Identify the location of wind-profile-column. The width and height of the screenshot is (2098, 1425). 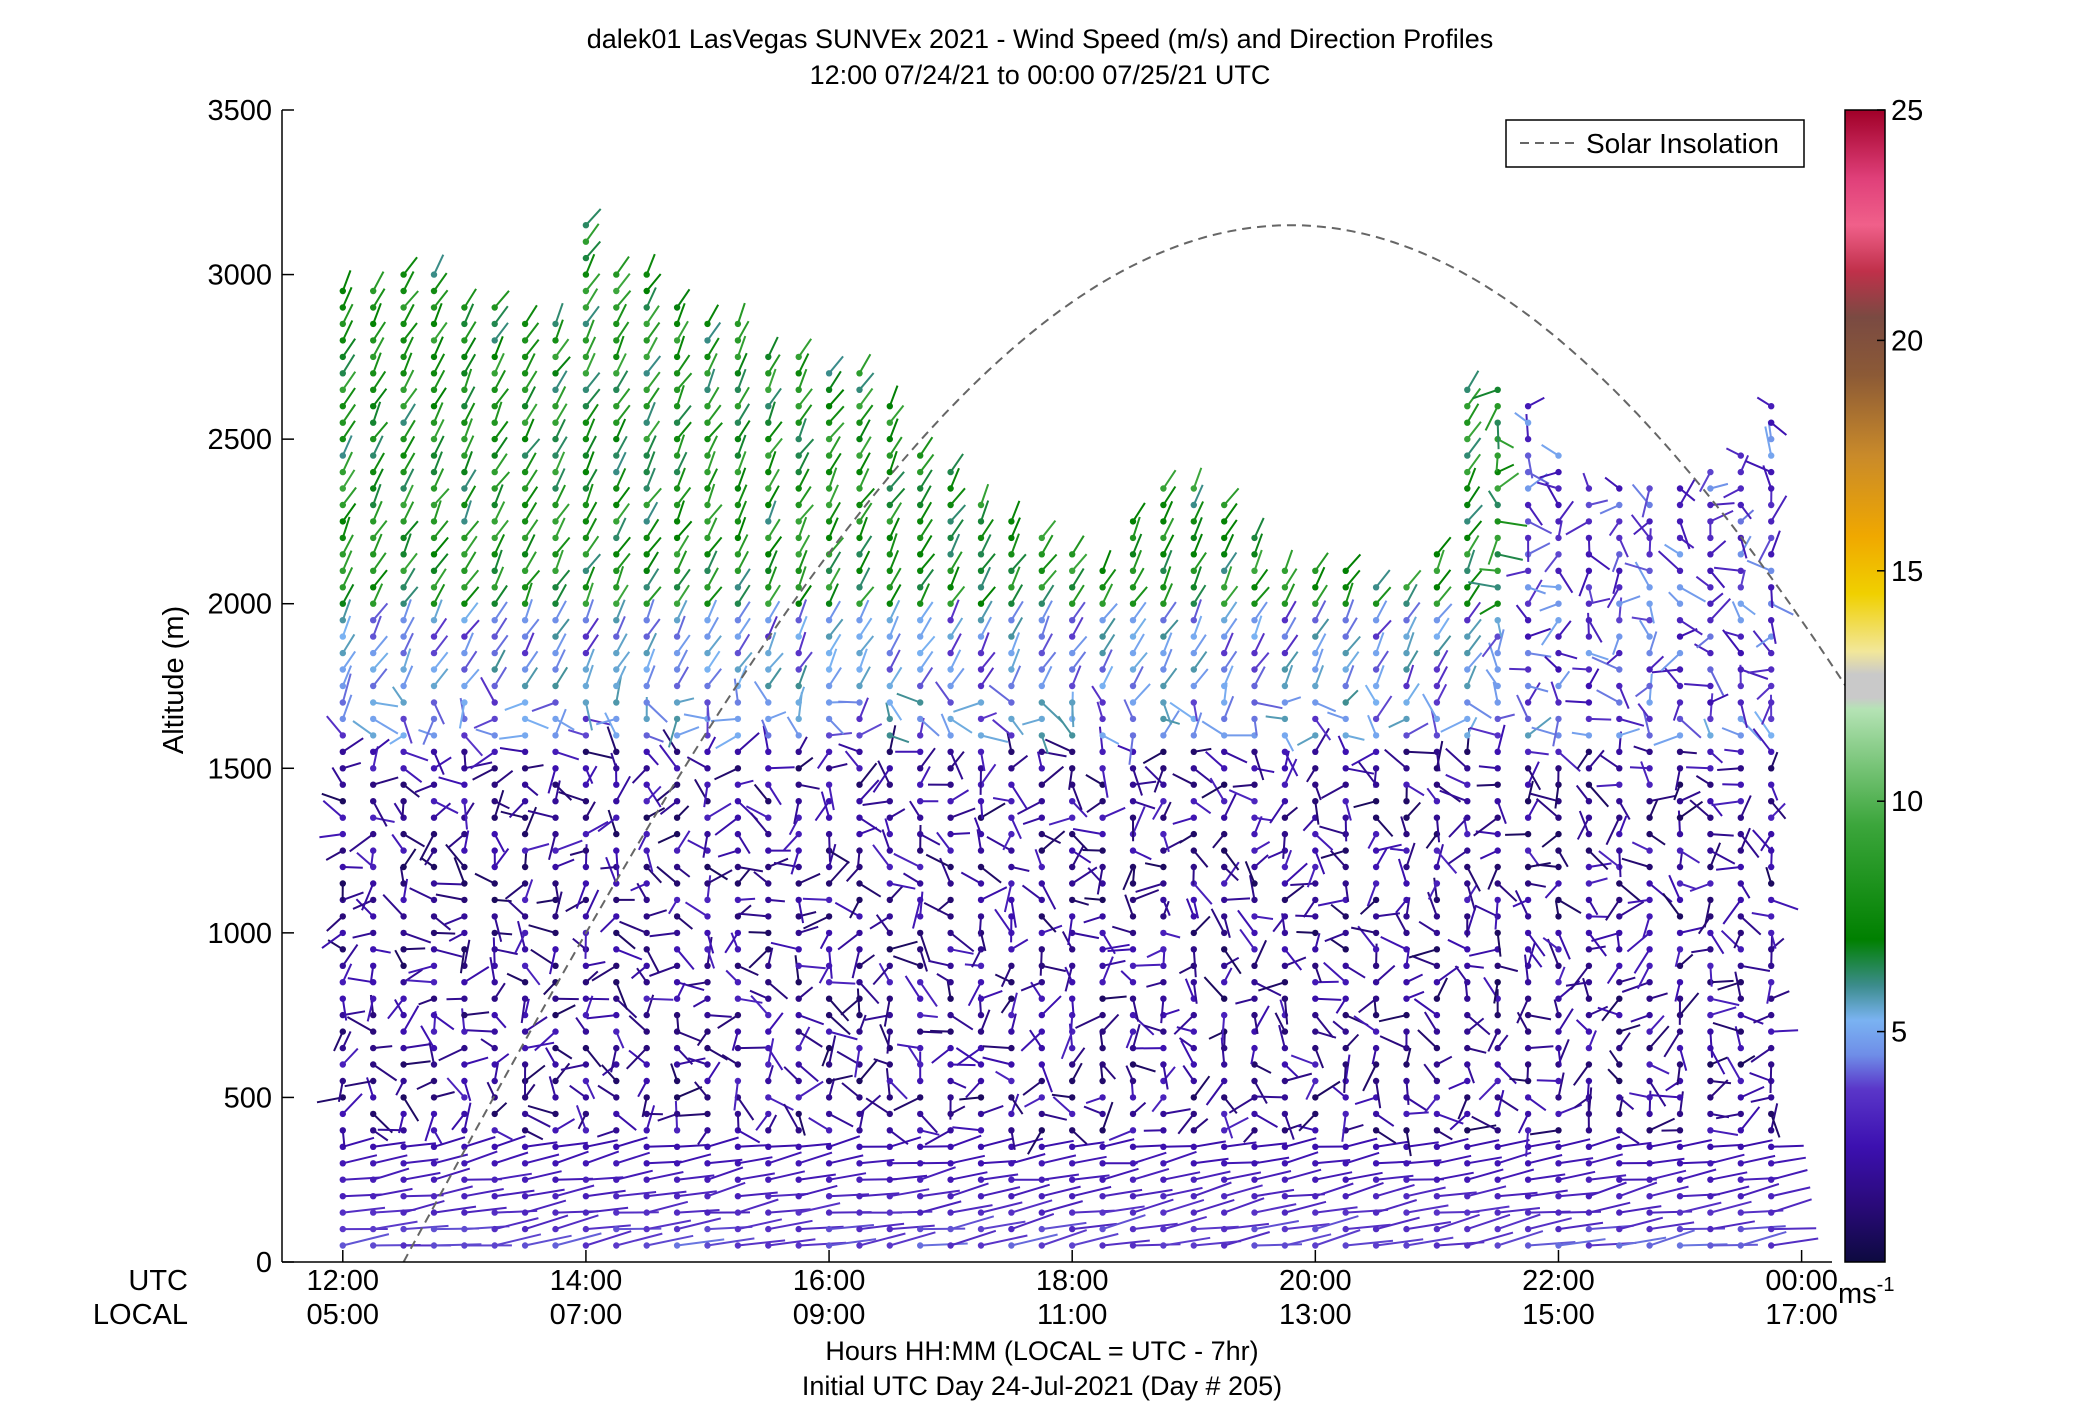
(1540, 822).